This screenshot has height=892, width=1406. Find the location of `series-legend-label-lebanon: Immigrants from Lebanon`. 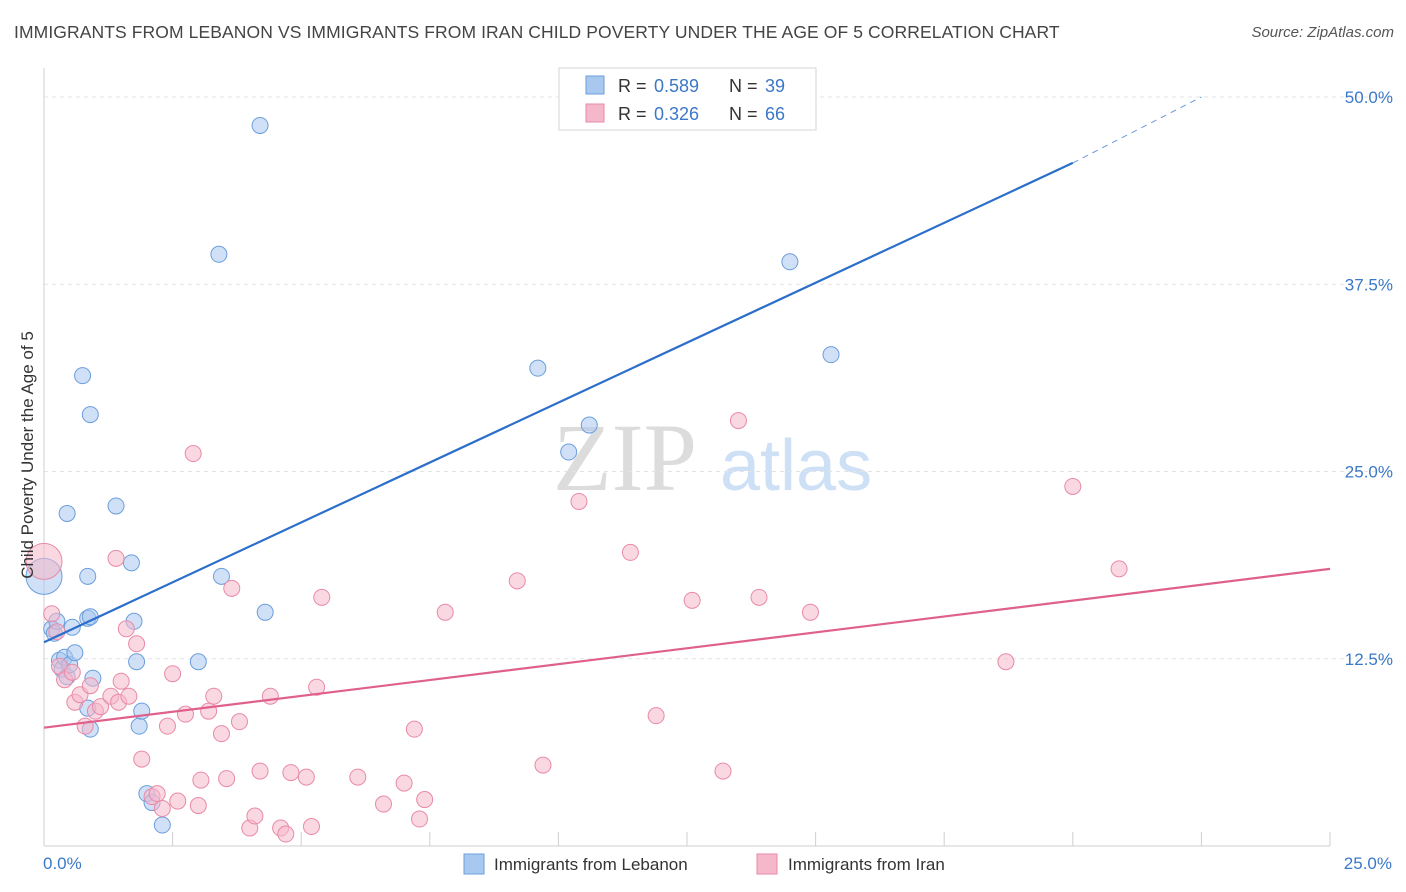

series-legend-label-lebanon: Immigrants from Lebanon is located at coordinates (591, 864).